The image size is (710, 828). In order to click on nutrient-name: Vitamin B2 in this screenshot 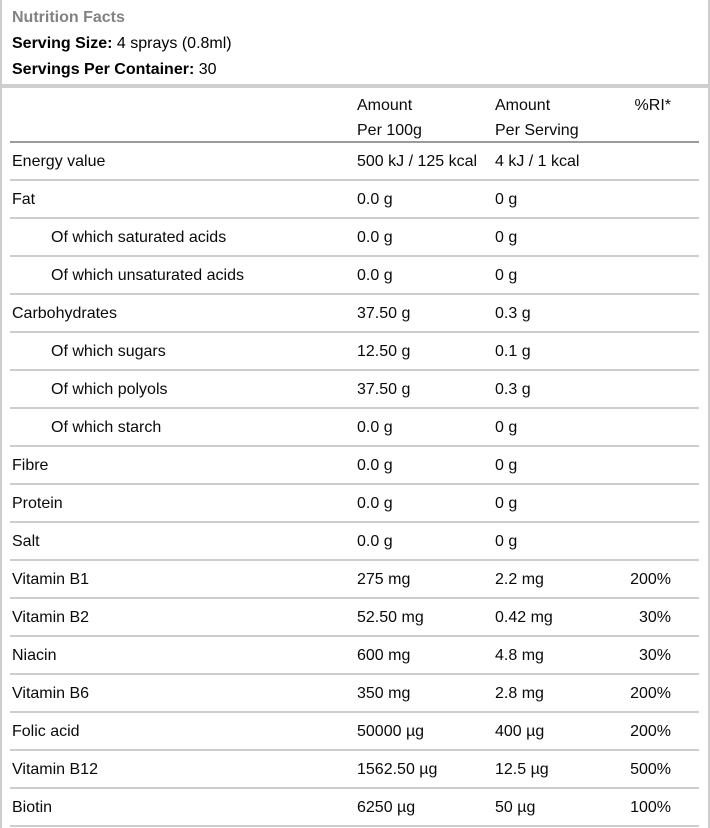, I will do `click(51, 617)`.